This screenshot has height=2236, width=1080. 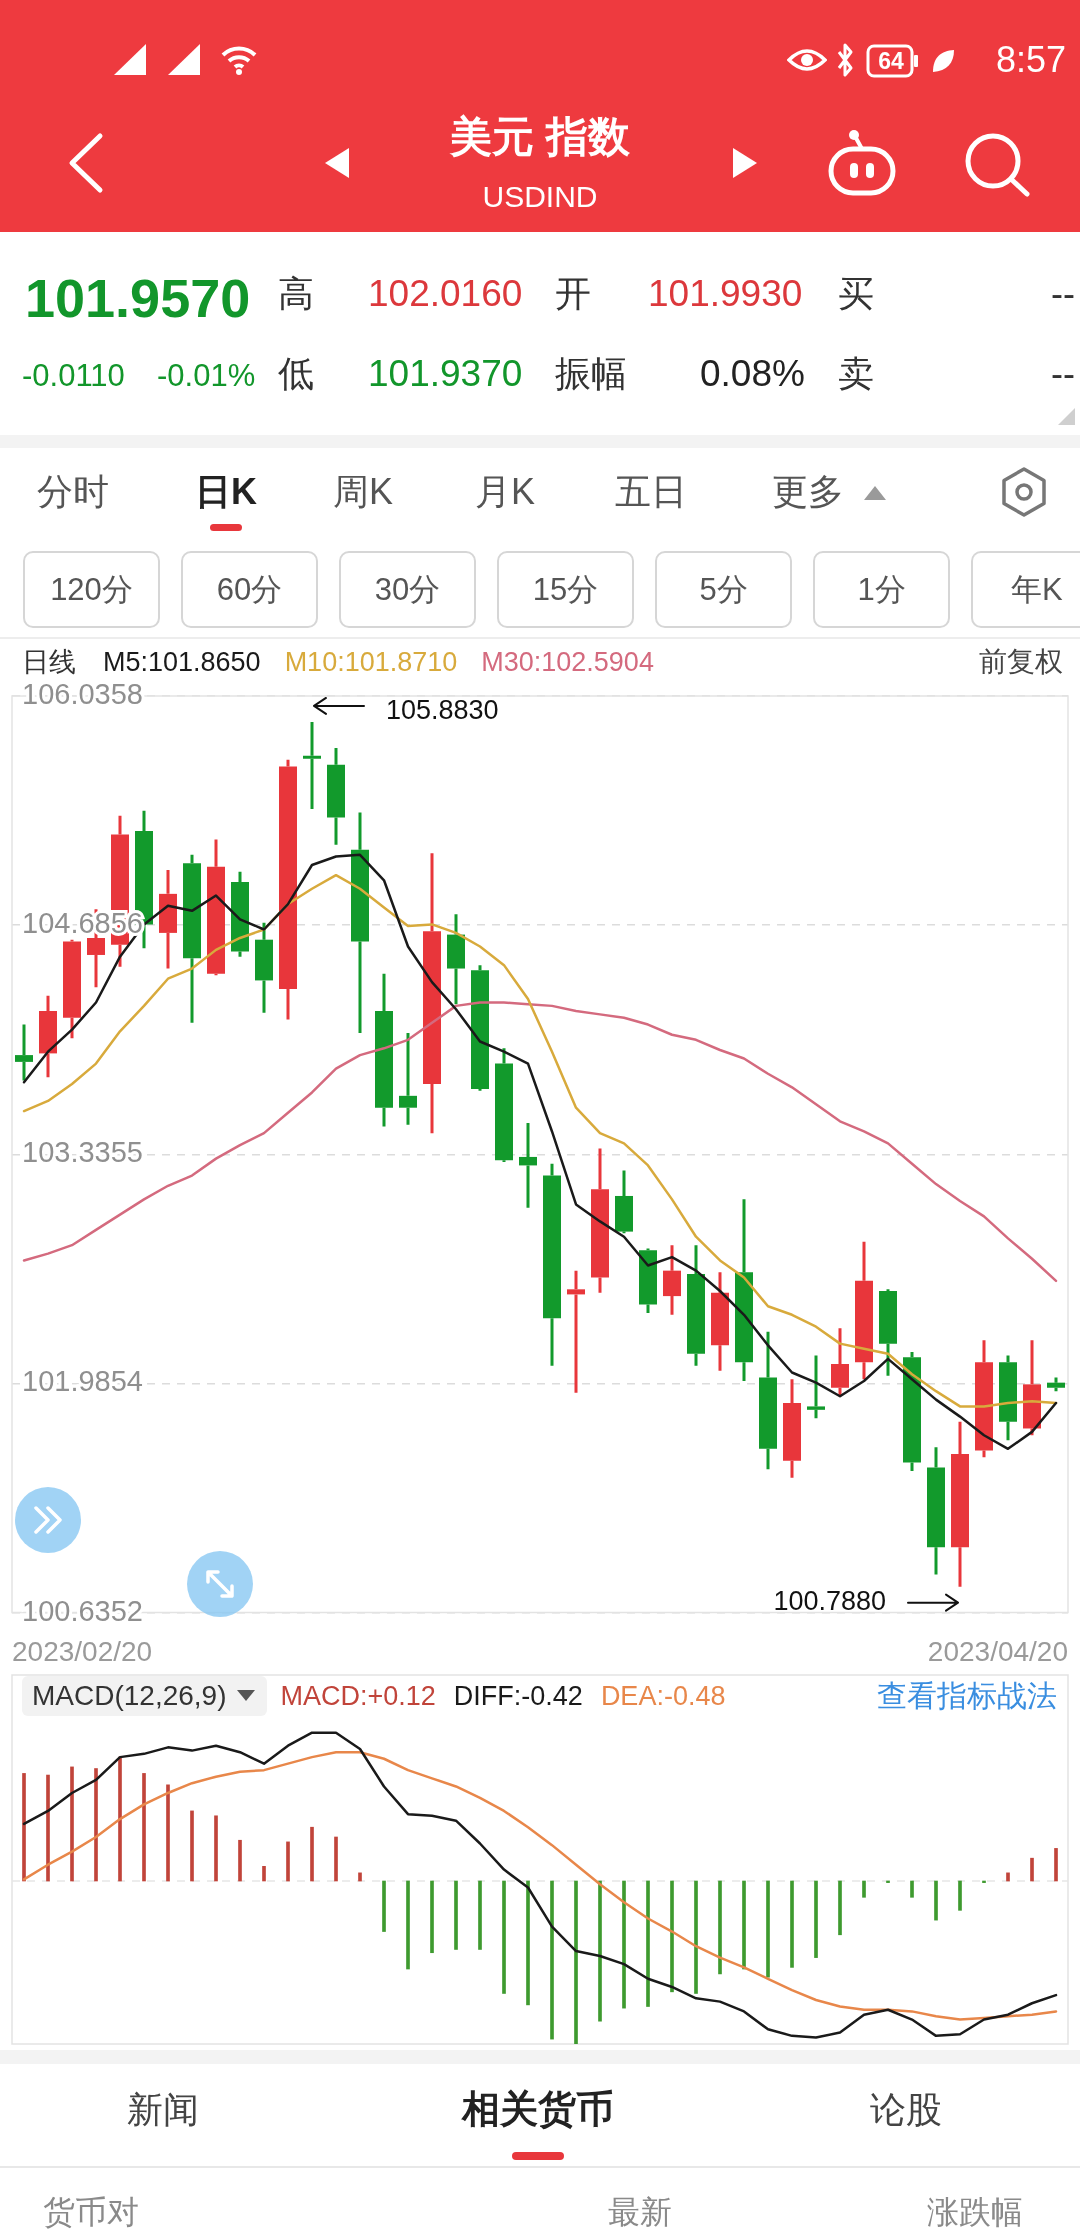 What do you see at coordinates (91, 590) in the screenshot?
I see `text: 120分` at bounding box center [91, 590].